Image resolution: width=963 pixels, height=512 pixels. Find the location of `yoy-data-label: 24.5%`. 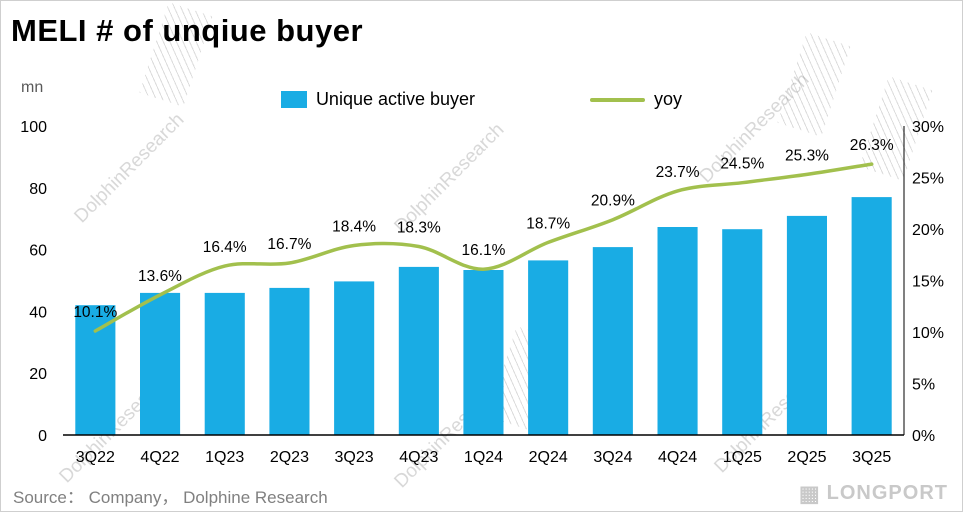

yoy-data-label: 24.5% is located at coordinates (742, 164).